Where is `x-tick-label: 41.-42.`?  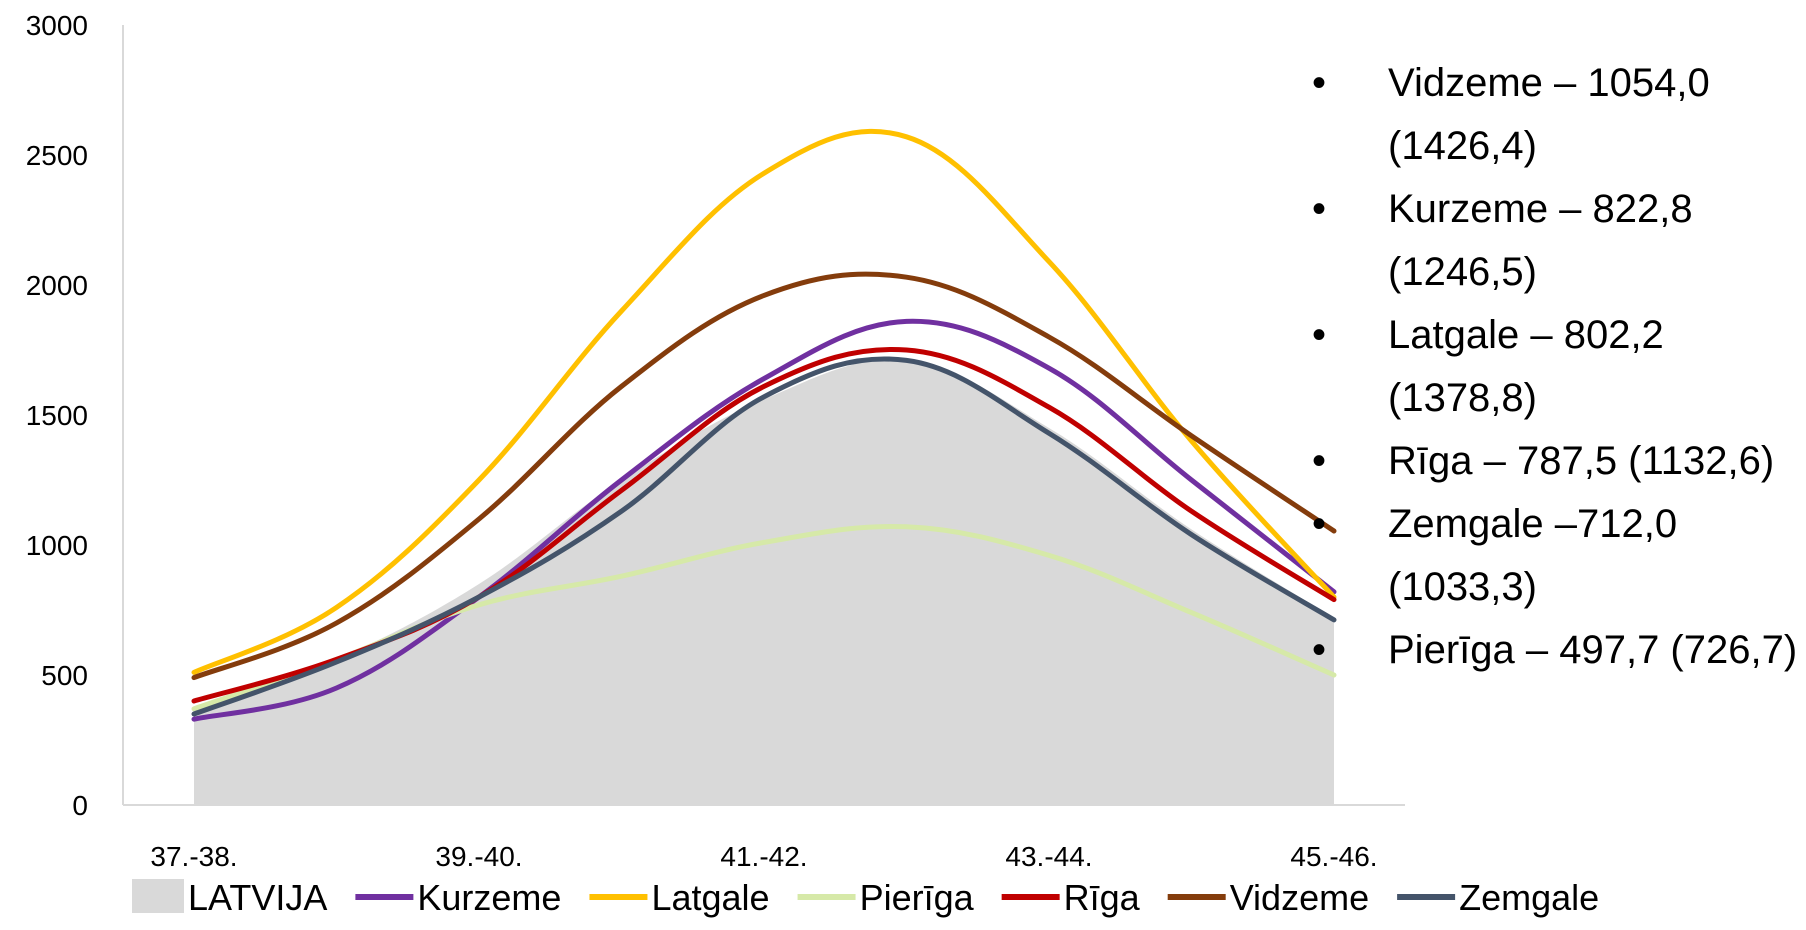 x-tick-label: 41.-42. is located at coordinates (763, 856).